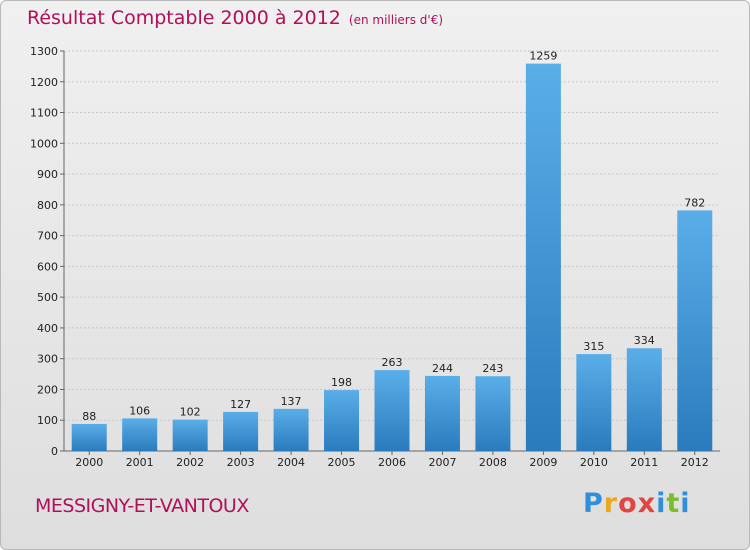  What do you see at coordinates (139, 410) in the screenshot?
I see `bar-value-label: 106` at bounding box center [139, 410].